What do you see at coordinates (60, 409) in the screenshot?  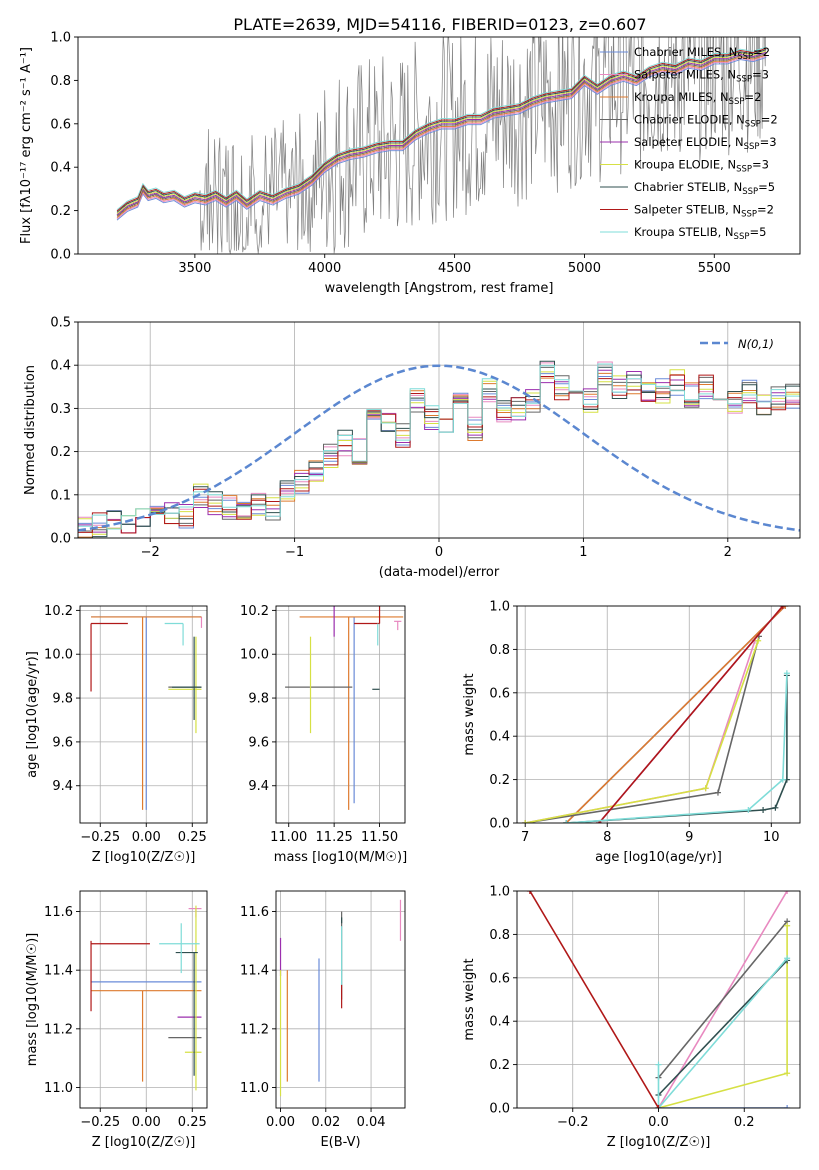 I see `y-tick-label: 0.3` at bounding box center [60, 409].